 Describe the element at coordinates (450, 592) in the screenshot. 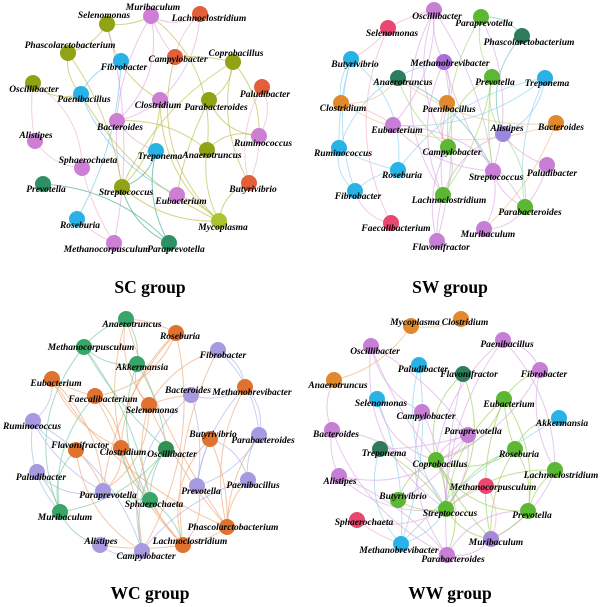

I see `caption-ww: WW group` at that location.